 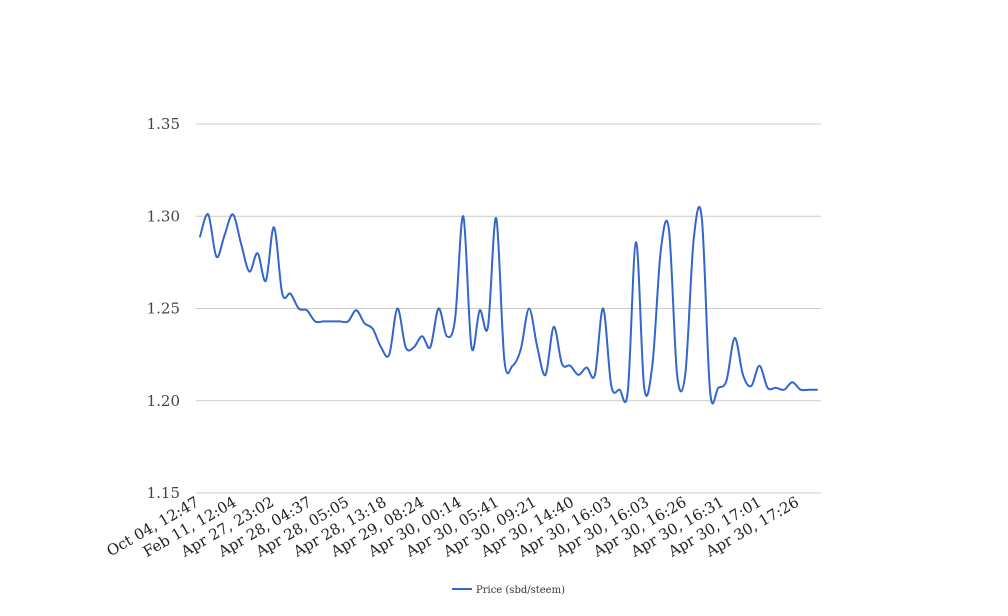 What do you see at coordinates (520, 590) in the screenshot?
I see `legend-label: Price (sbd/steem)` at bounding box center [520, 590].